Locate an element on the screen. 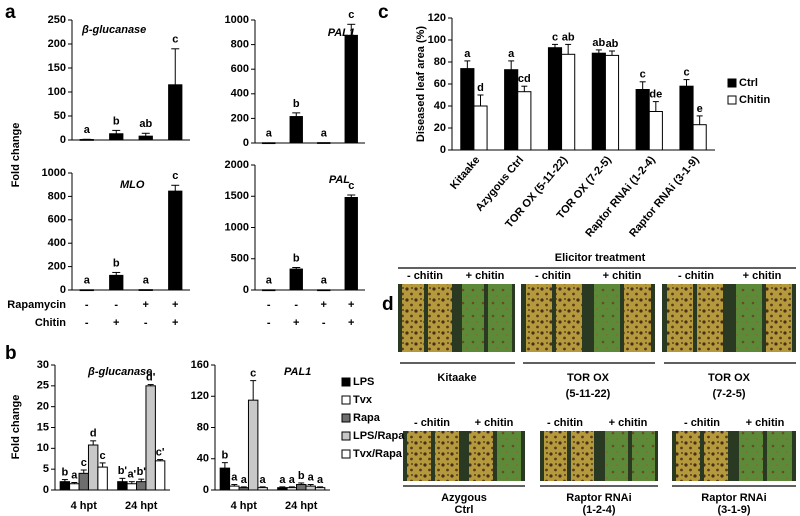 The height and width of the screenshot is (516, 800). treatment: - chitin is located at coordinates (565, 423).